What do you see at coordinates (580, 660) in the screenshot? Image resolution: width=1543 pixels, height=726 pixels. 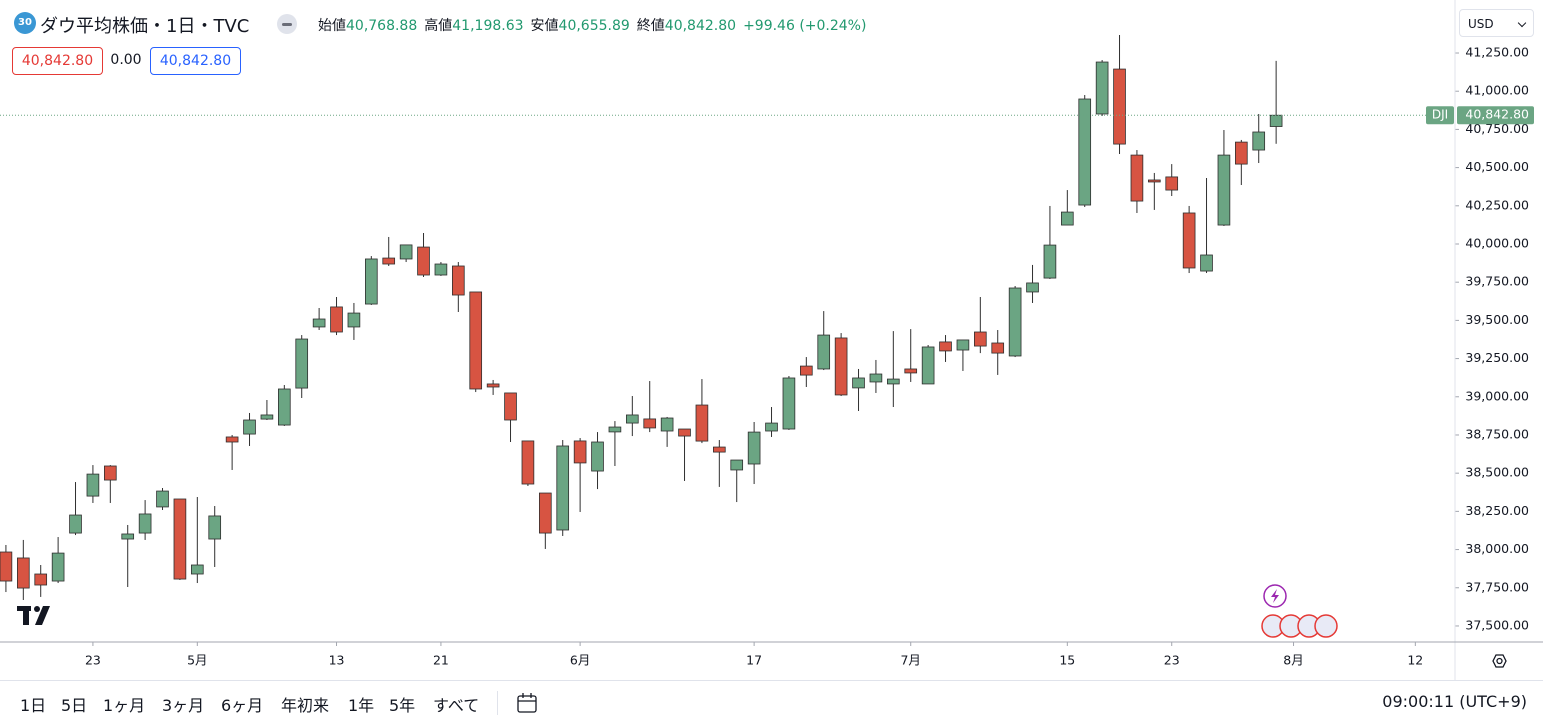 I see `x-tick-label: 6月` at bounding box center [580, 660].